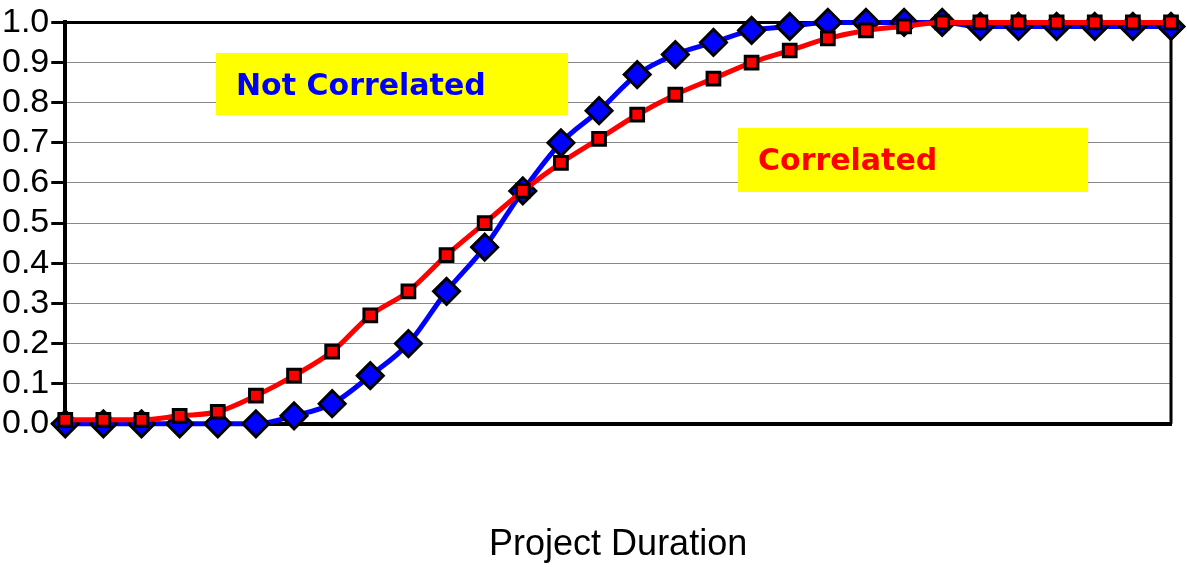  What do you see at coordinates (26, 59) in the screenshot?
I see `y-tick-label: 0.9` at bounding box center [26, 59].